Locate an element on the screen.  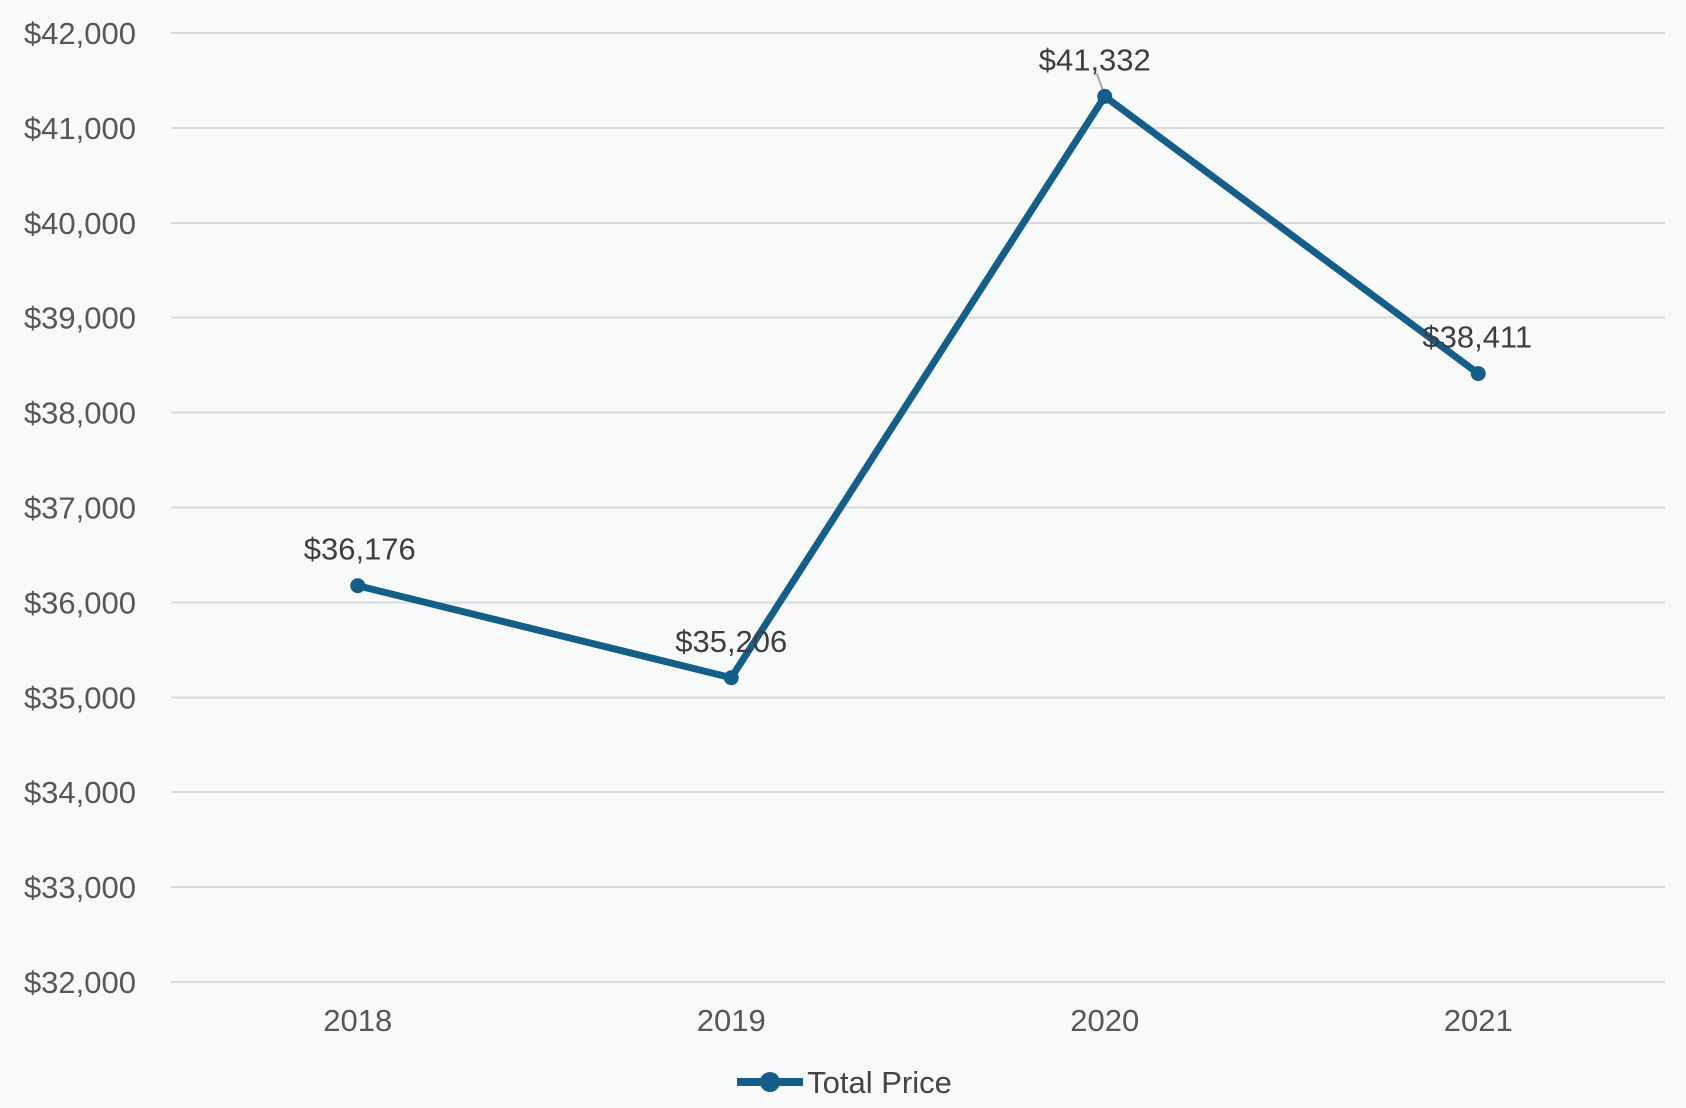
legend-label: Total Price is located at coordinates (879, 1082).